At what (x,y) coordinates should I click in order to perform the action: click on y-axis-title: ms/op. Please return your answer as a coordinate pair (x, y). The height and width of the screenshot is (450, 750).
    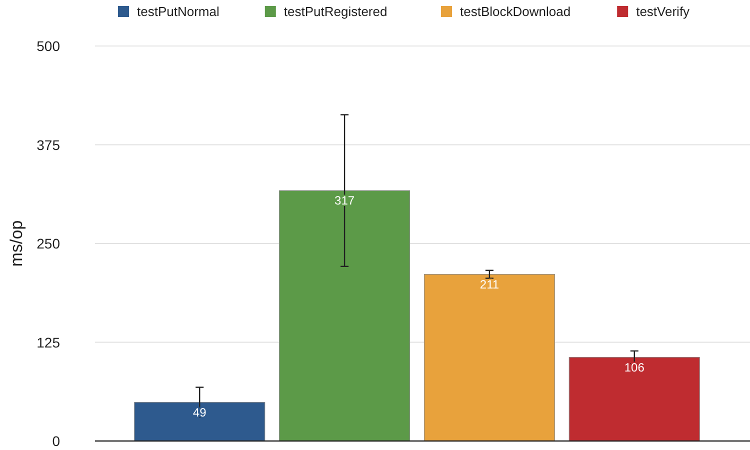
    Looking at the image, I should click on (16, 243).